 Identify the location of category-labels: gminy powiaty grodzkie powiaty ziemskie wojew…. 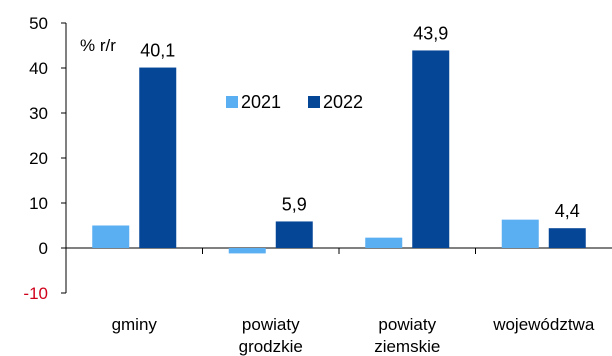
(353, 335).